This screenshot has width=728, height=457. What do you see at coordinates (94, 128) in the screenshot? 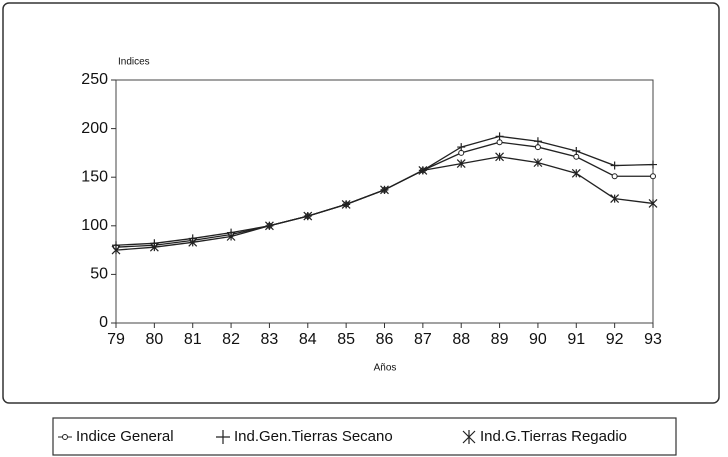
I see `y-tick-label: 200` at bounding box center [94, 128].